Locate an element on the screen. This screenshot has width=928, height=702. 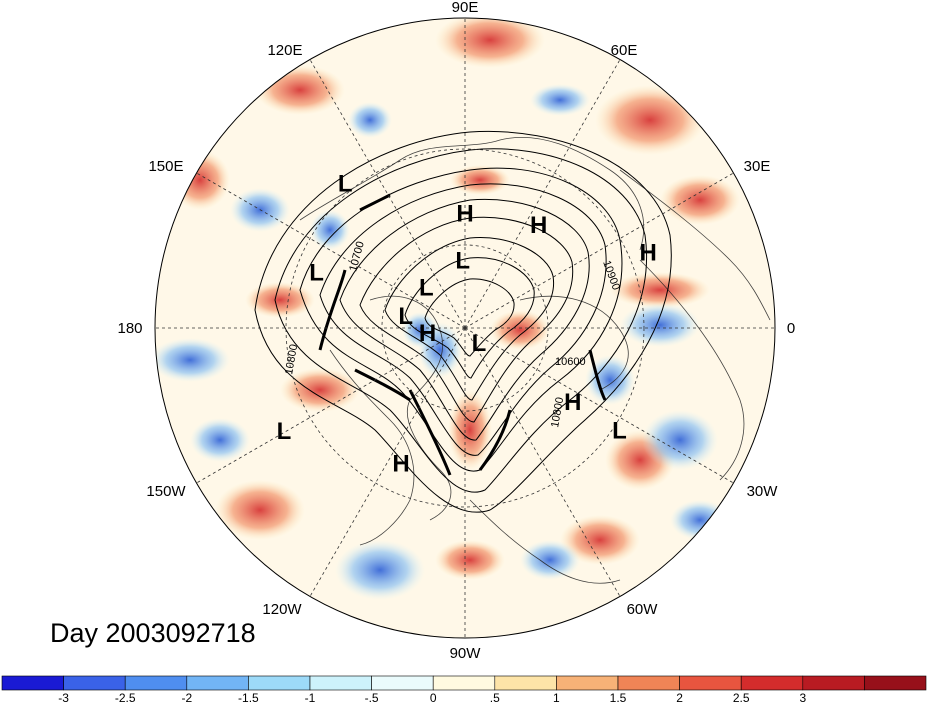
latitude-circle is located at coordinates (465, 328).